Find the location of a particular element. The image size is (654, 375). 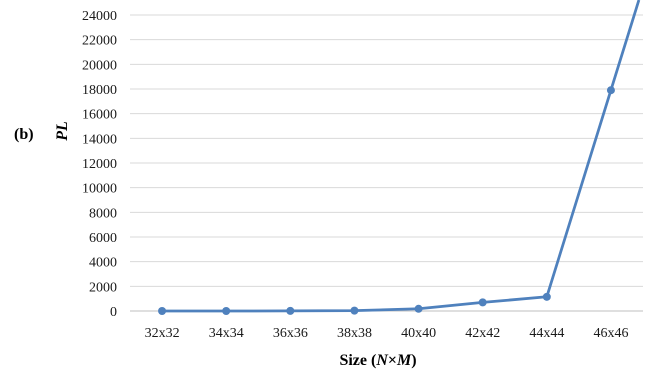

x-tick-label: 32x32 is located at coordinates (162, 333).